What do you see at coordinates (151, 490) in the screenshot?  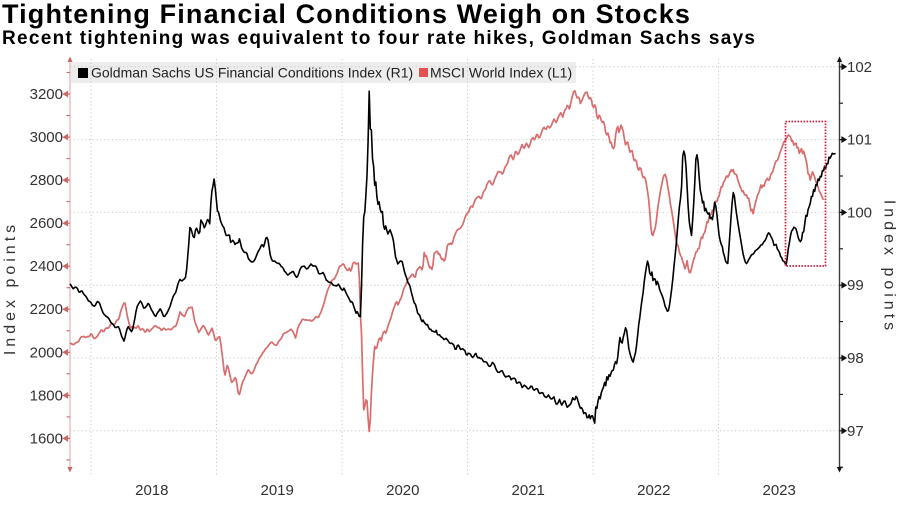 I see `svg-text: 2018` at bounding box center [151, 490].